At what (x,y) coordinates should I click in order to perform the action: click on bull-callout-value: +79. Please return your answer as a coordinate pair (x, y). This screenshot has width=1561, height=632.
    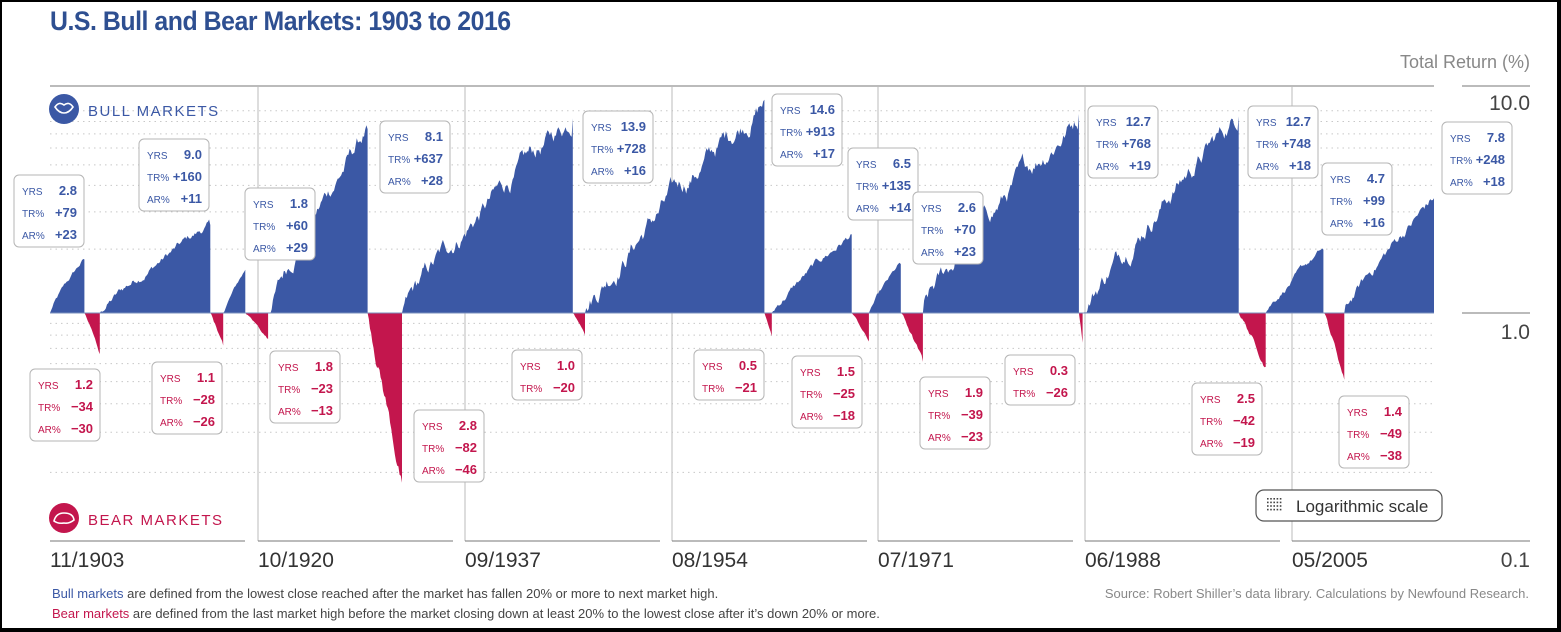
    Looking at the image, I should click on (66, 212).